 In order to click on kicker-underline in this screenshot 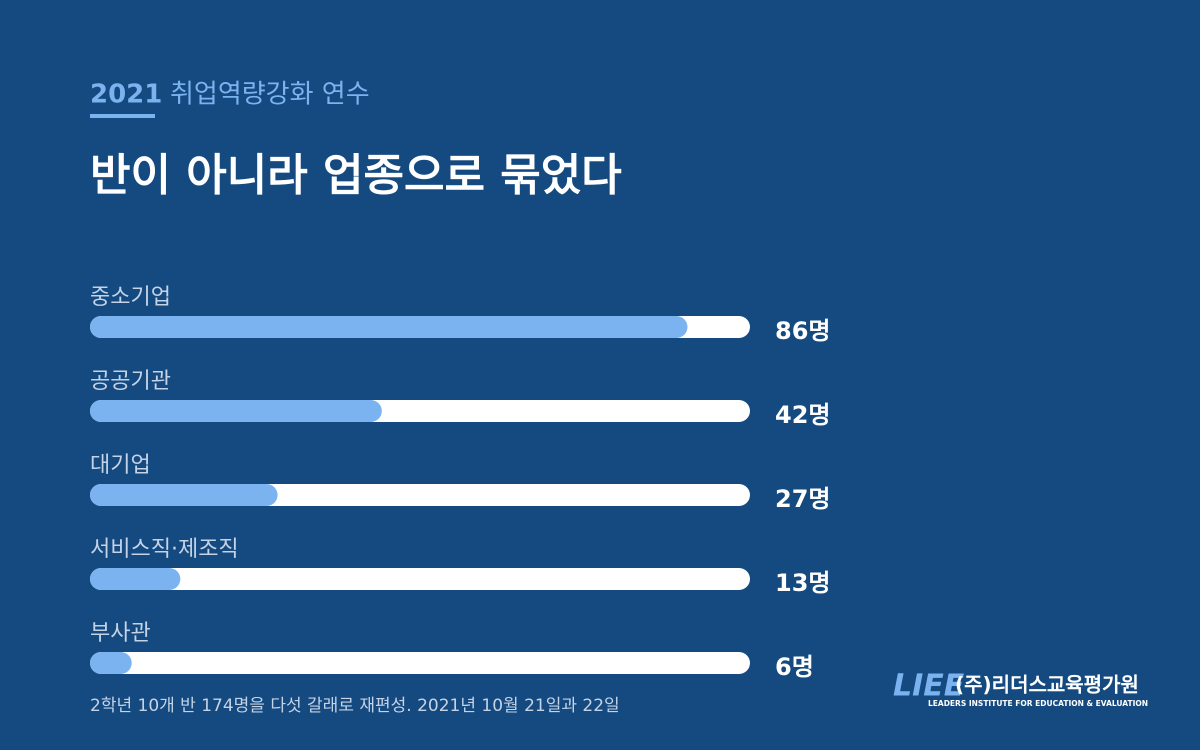, I will do `click(122, 116)`.